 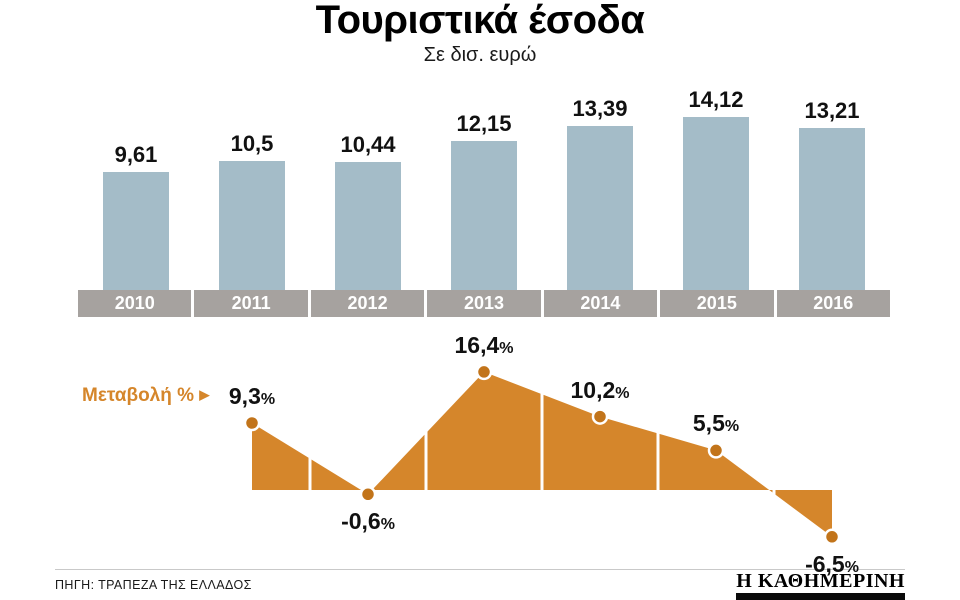 What do you see at coordinates (716, 203) in the screenshot?
I see `bar-2015` at bounding box center [716, 203].